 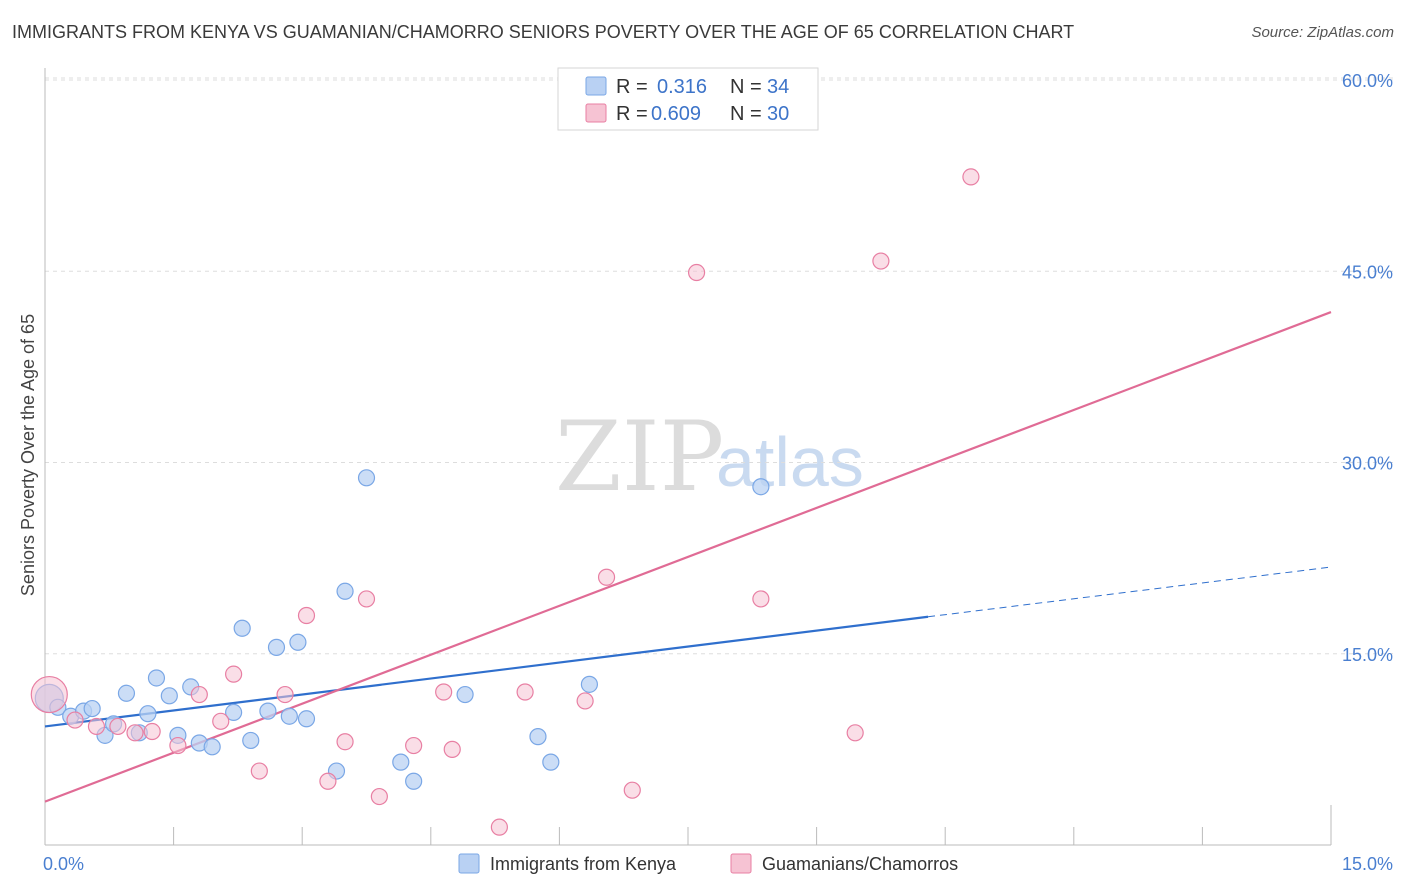 What do you see at coordinates (1367, 464) in the screenshot?
I see `y-tick-label: 30.0%` at bounding box center [1367, 464].